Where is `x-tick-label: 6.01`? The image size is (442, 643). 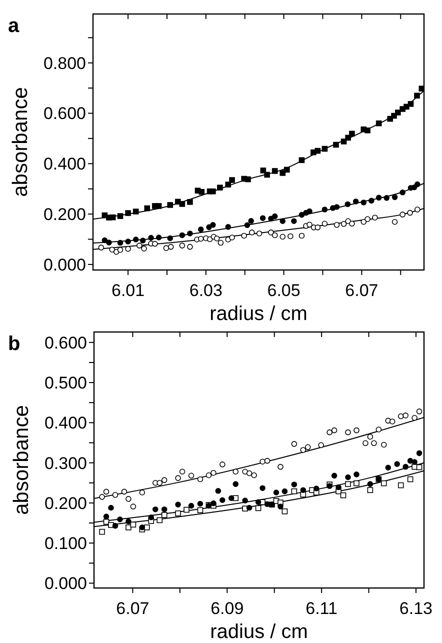 x-tick-label: 6.01 is located at coordinates (128, 290).